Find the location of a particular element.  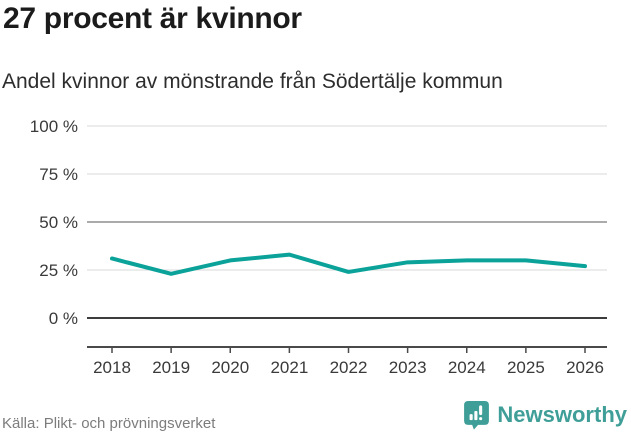

x-axis-label: 2023 is located at coordinates (408, 367).